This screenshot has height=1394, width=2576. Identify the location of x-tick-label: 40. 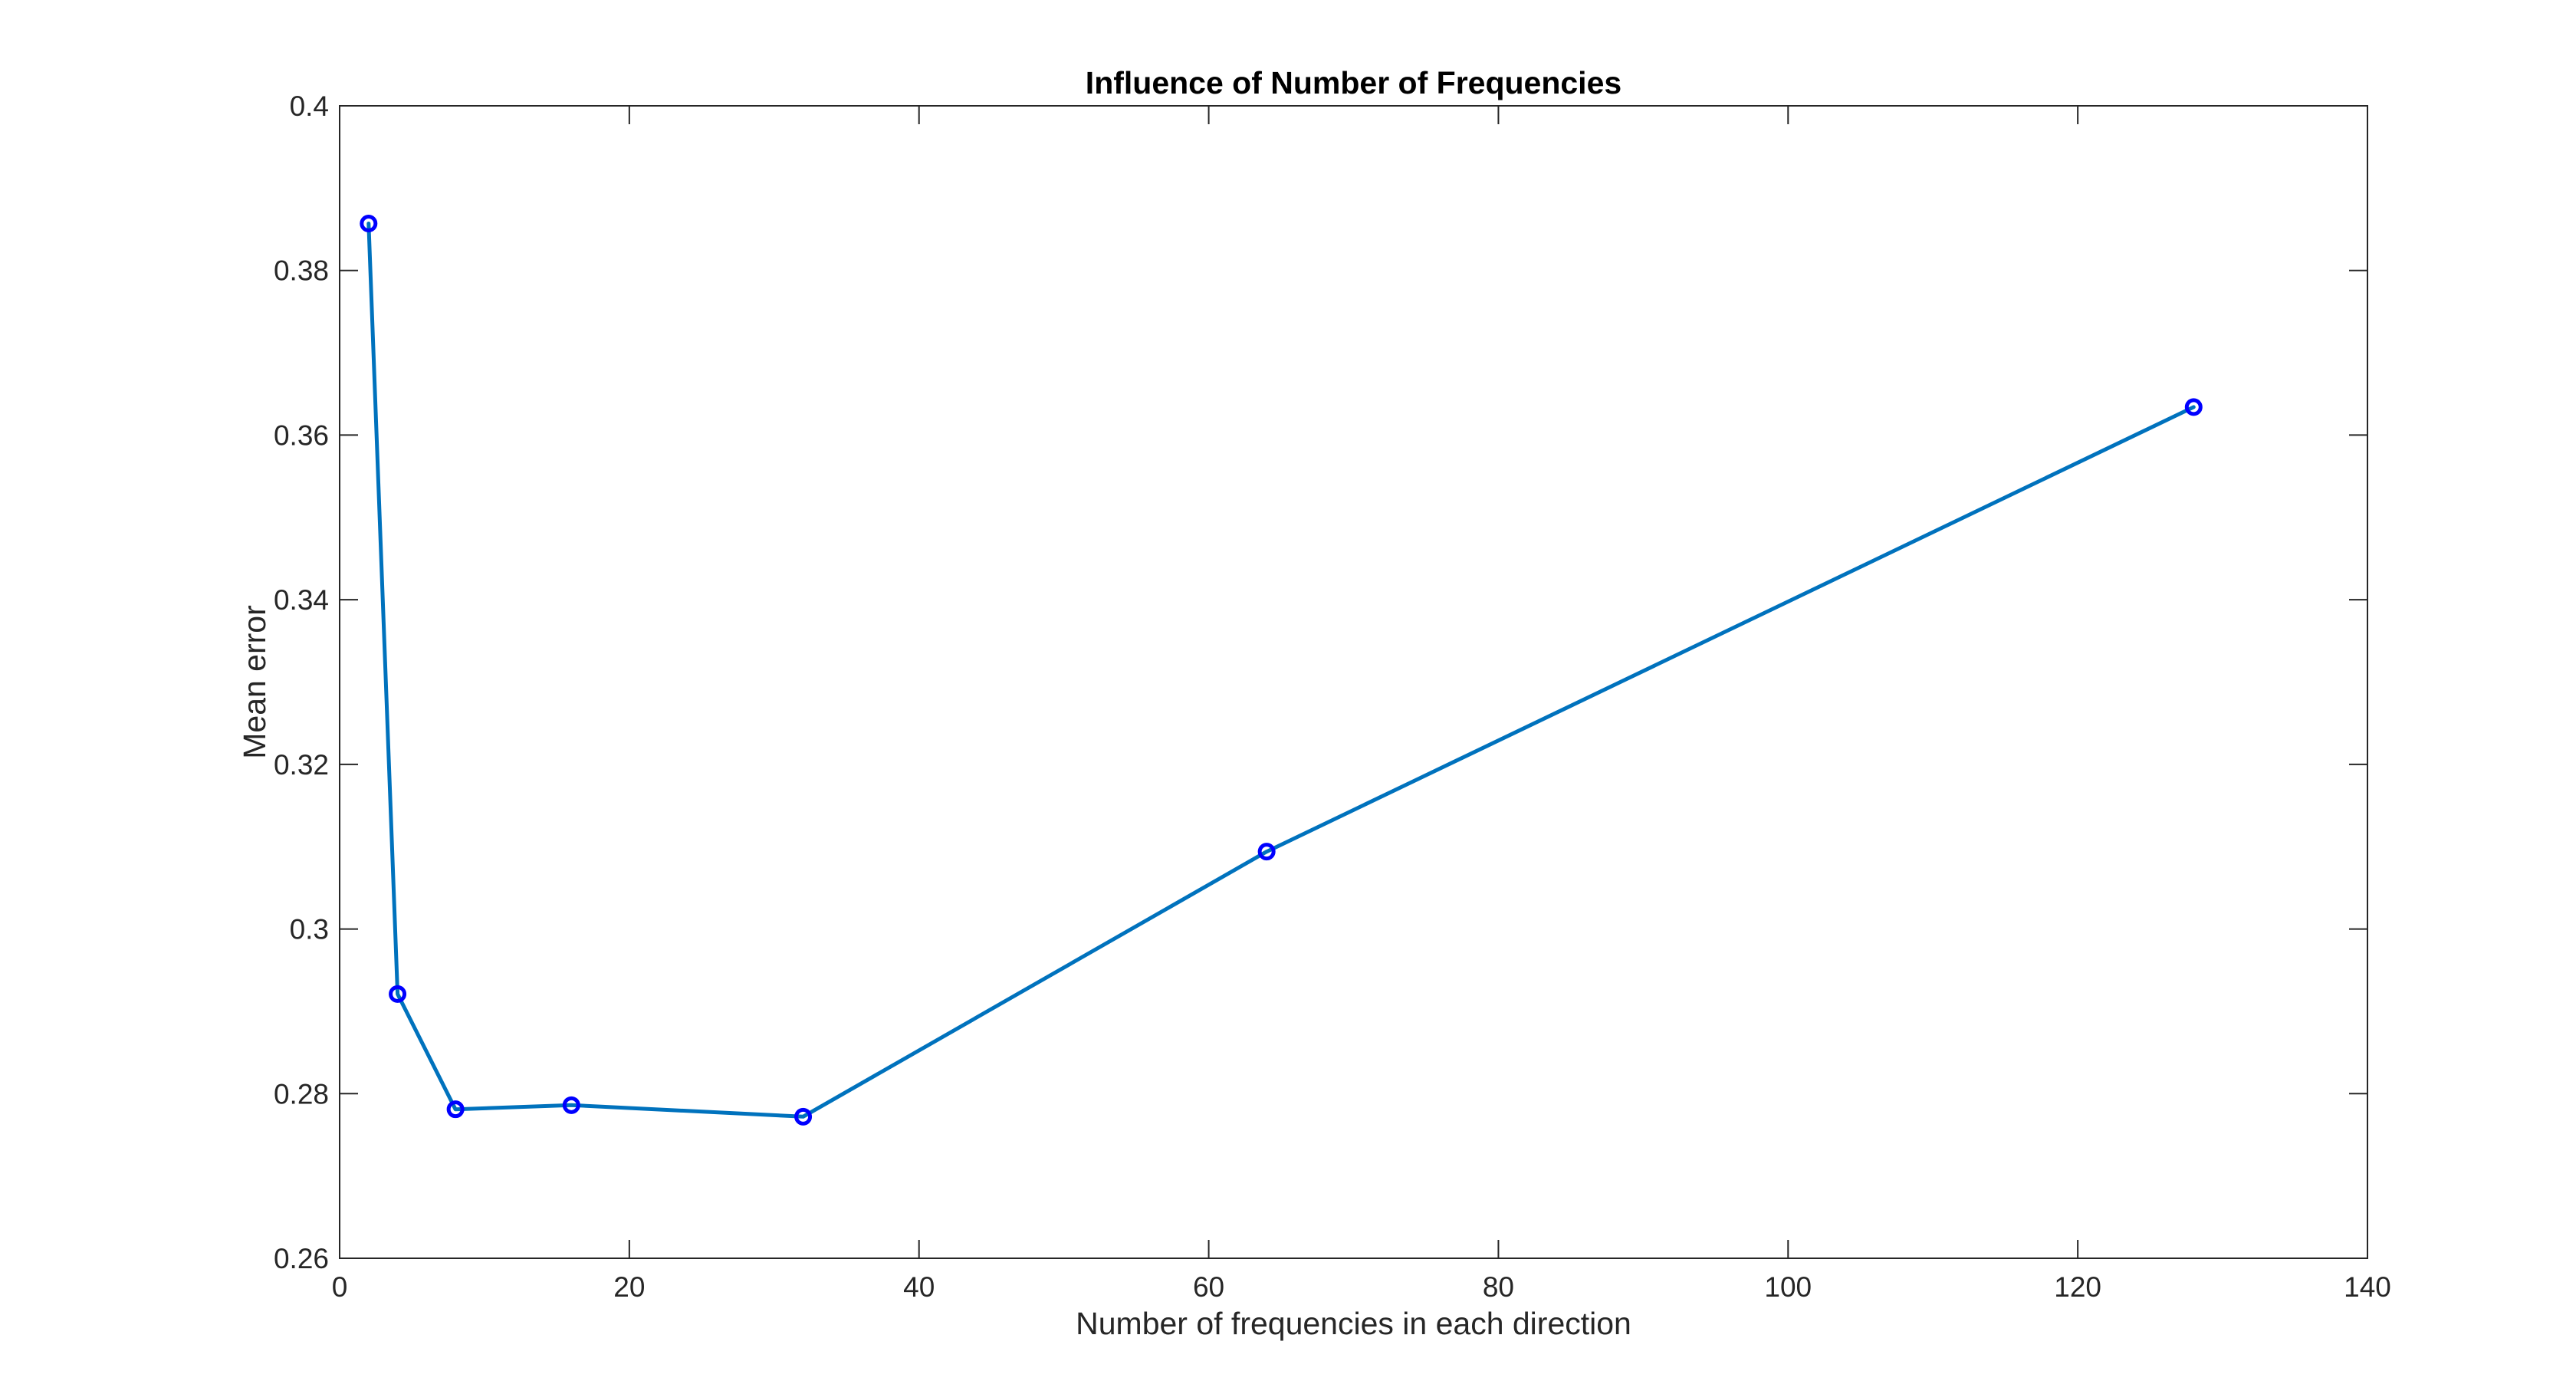
(919, 1287).